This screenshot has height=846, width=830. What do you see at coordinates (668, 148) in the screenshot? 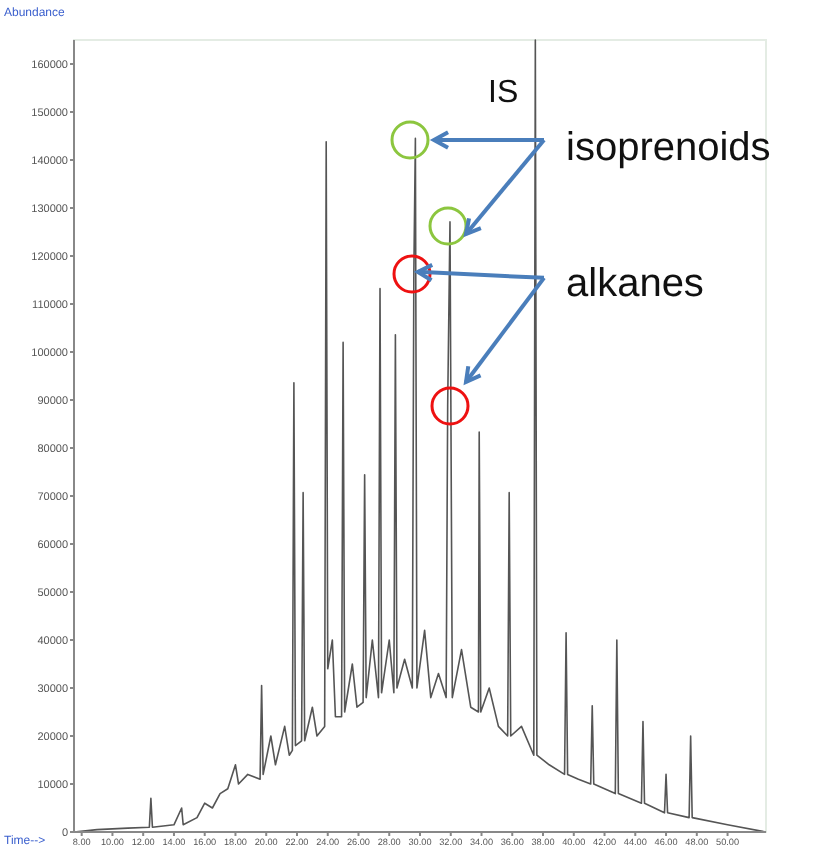
I see `annotation: isoprenoids` at bounding box center [668, 148].